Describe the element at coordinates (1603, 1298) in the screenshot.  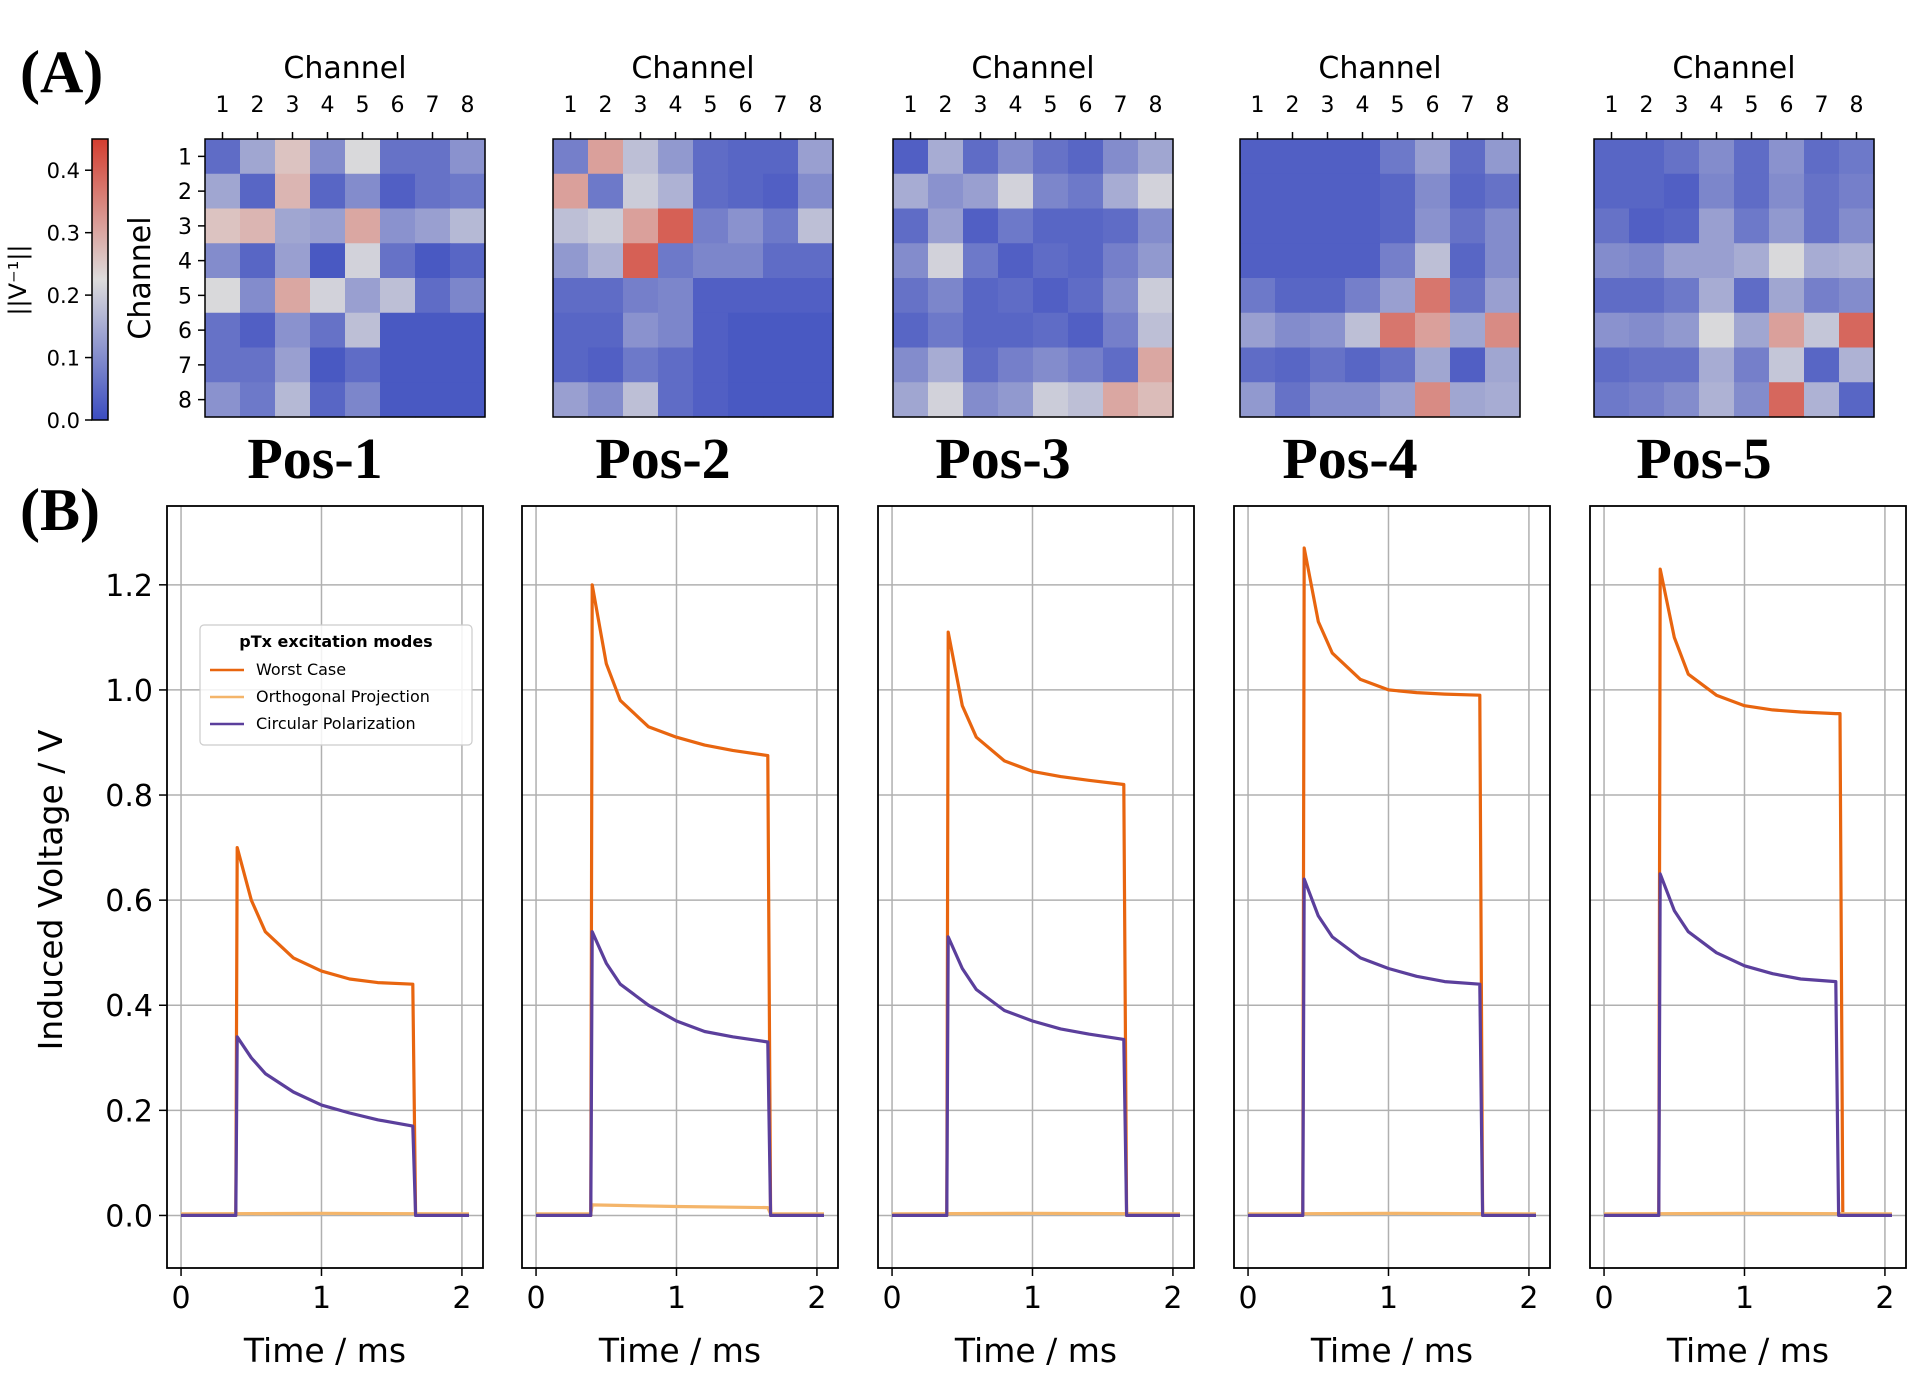
I see `x-tick-label: 0` at that location.